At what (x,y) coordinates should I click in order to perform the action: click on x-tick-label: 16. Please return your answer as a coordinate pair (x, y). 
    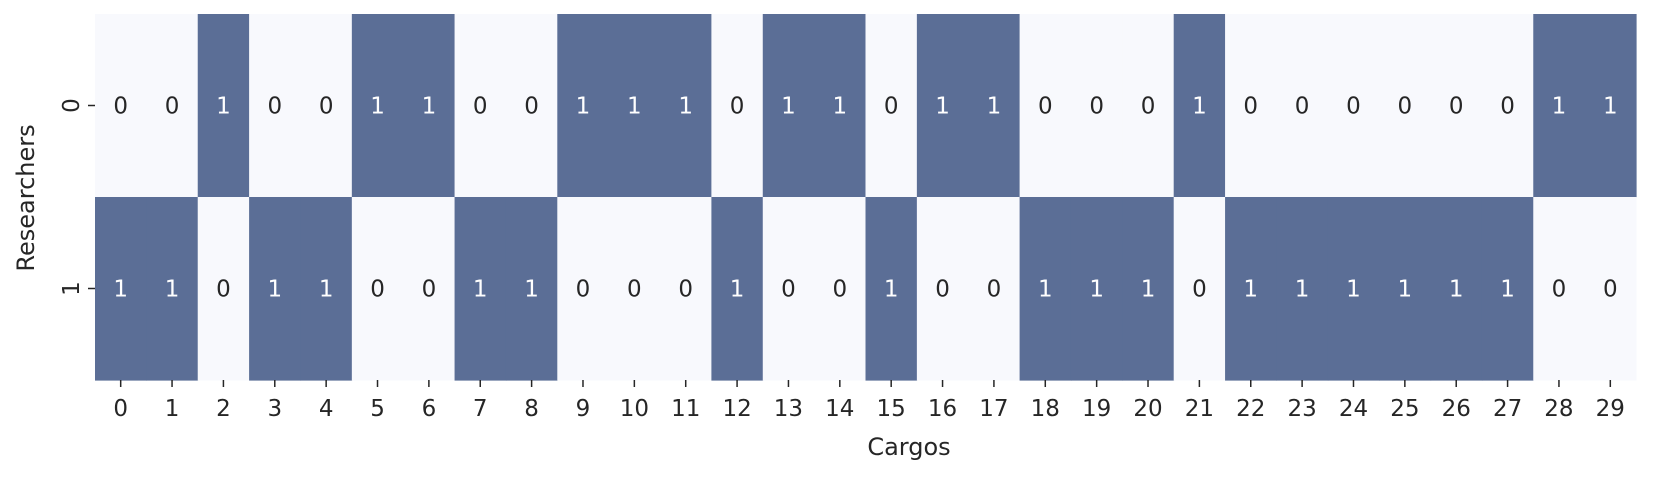
    Looking at the image, I should click on (942, 409).